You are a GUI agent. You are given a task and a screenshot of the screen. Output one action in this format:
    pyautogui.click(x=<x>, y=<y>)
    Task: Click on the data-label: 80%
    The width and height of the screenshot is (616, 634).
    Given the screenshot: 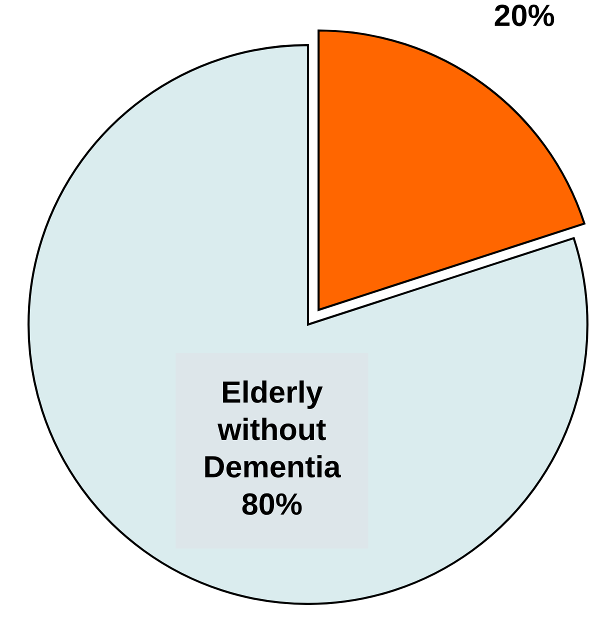 What is the action you would take?
    pyautogui.click(x=272, y=504)
    